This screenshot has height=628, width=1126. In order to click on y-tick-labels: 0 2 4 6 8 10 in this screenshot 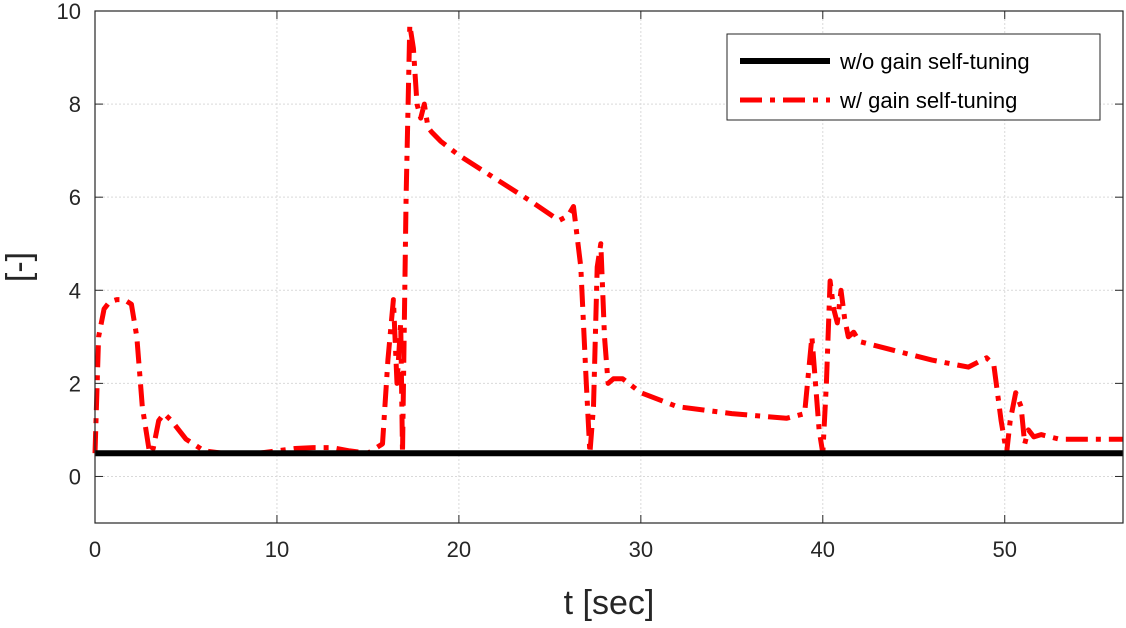, I will do `click(69, 244)`.